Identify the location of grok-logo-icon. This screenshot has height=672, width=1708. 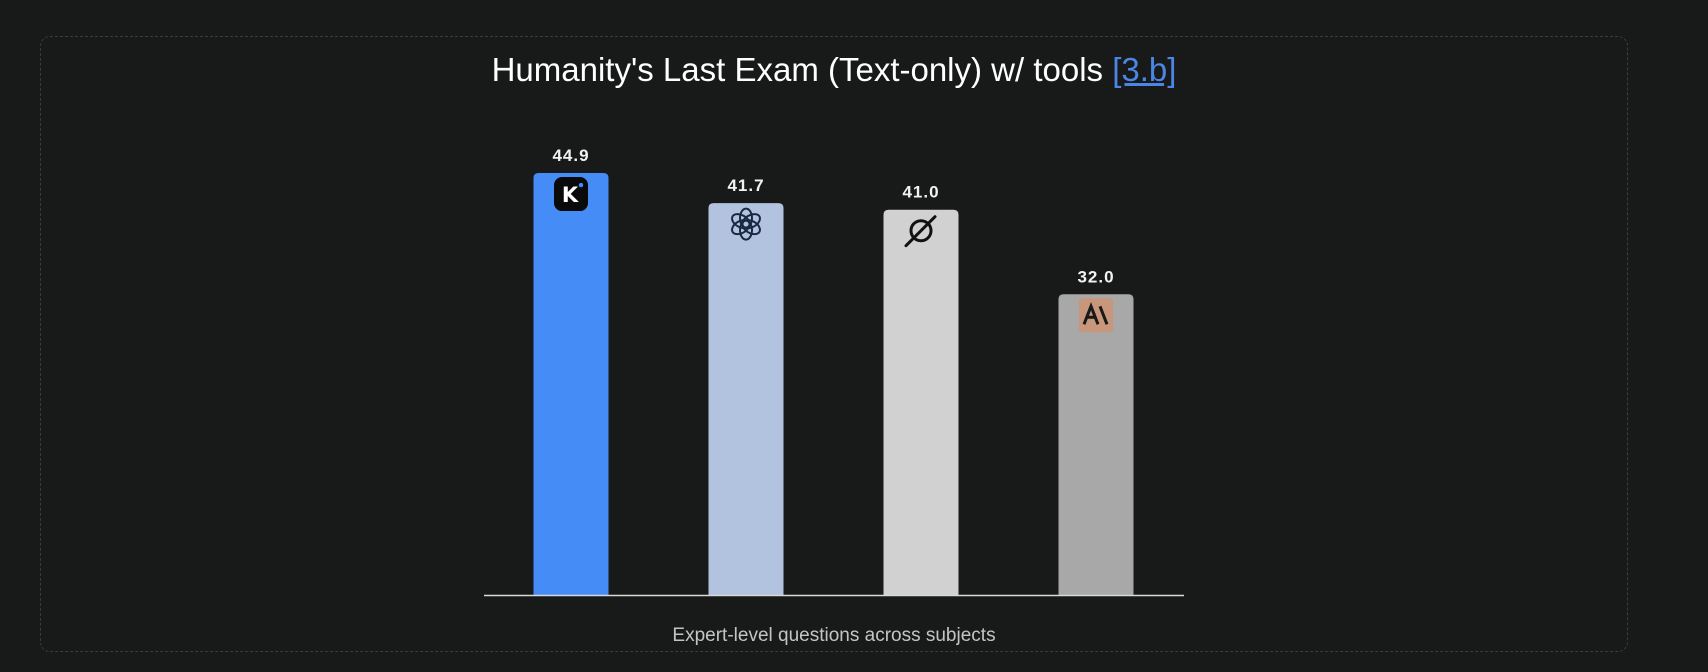
(920, 231).